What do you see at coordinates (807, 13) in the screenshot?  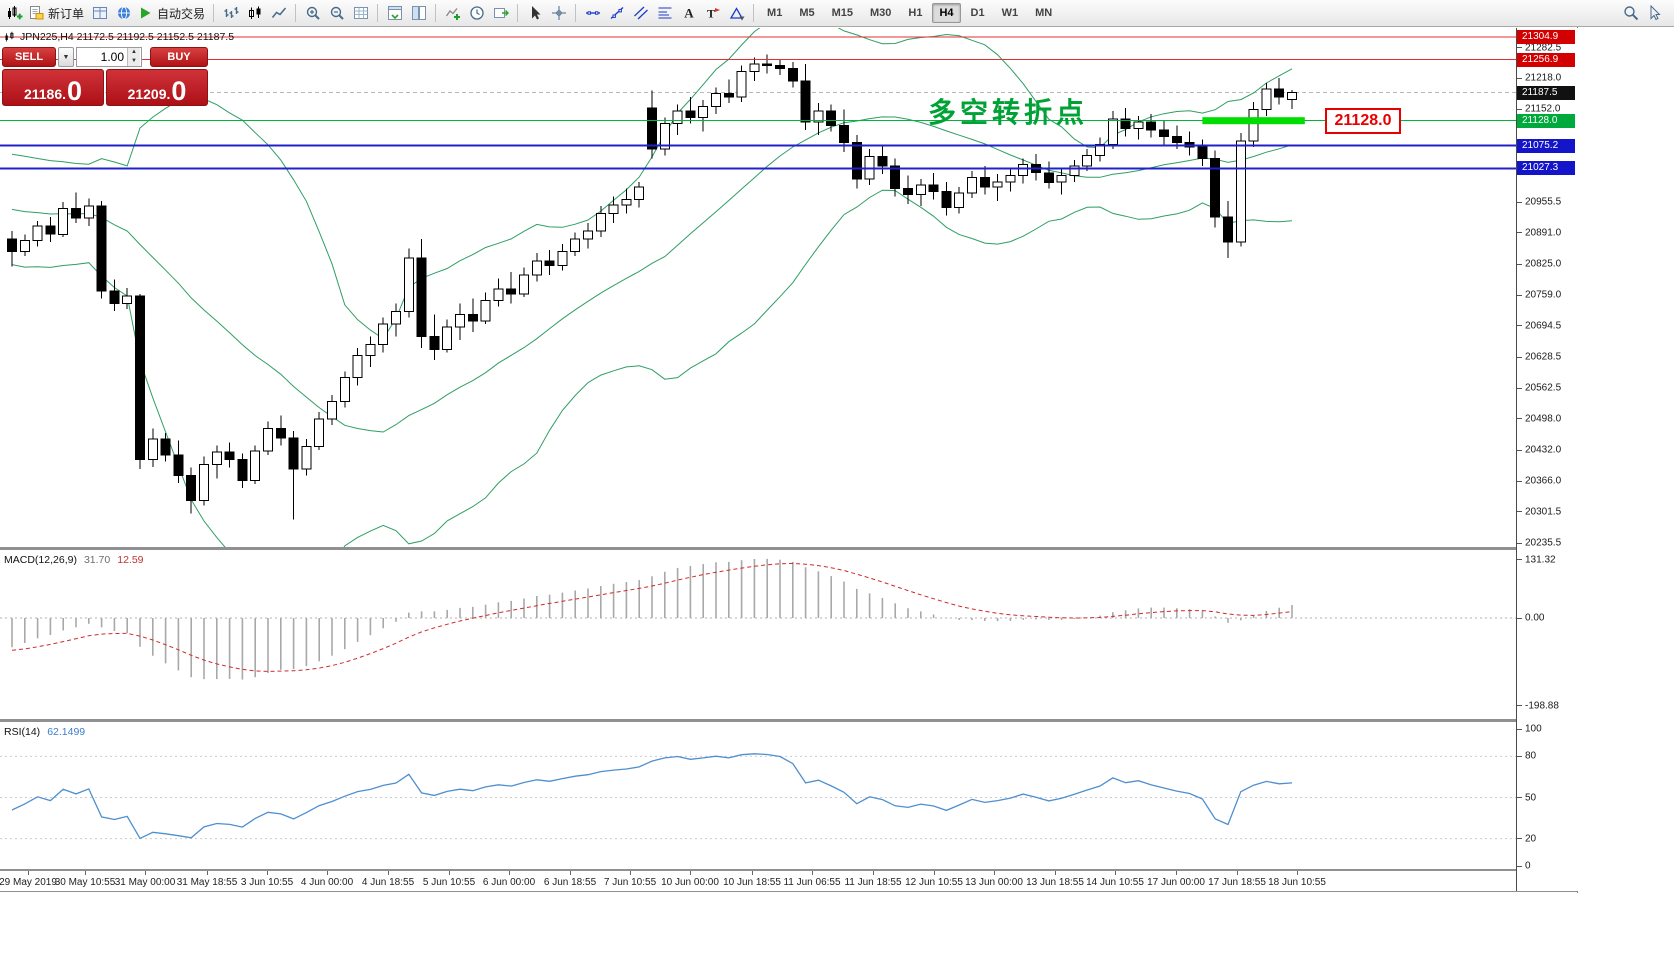 I see `timeframe-m5: M5` at bounding box center [807, 13].